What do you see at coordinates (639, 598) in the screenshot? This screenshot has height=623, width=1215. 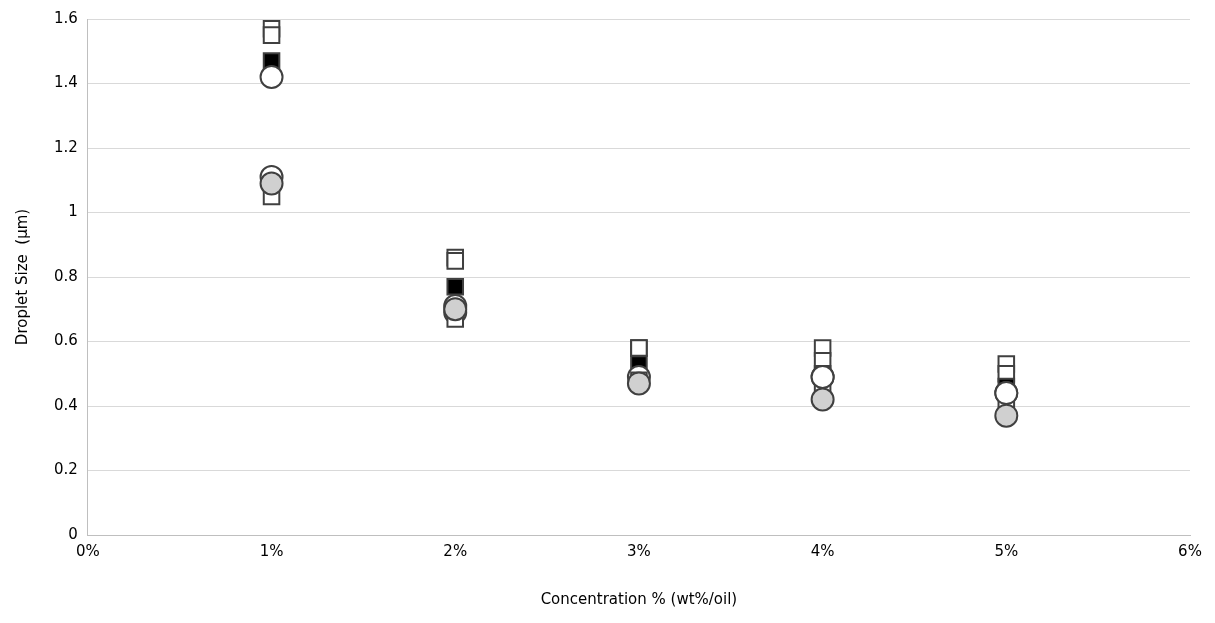 I see `x-axis-title: Concentration % (wt%/oil)` at bounding box center [639, 598].